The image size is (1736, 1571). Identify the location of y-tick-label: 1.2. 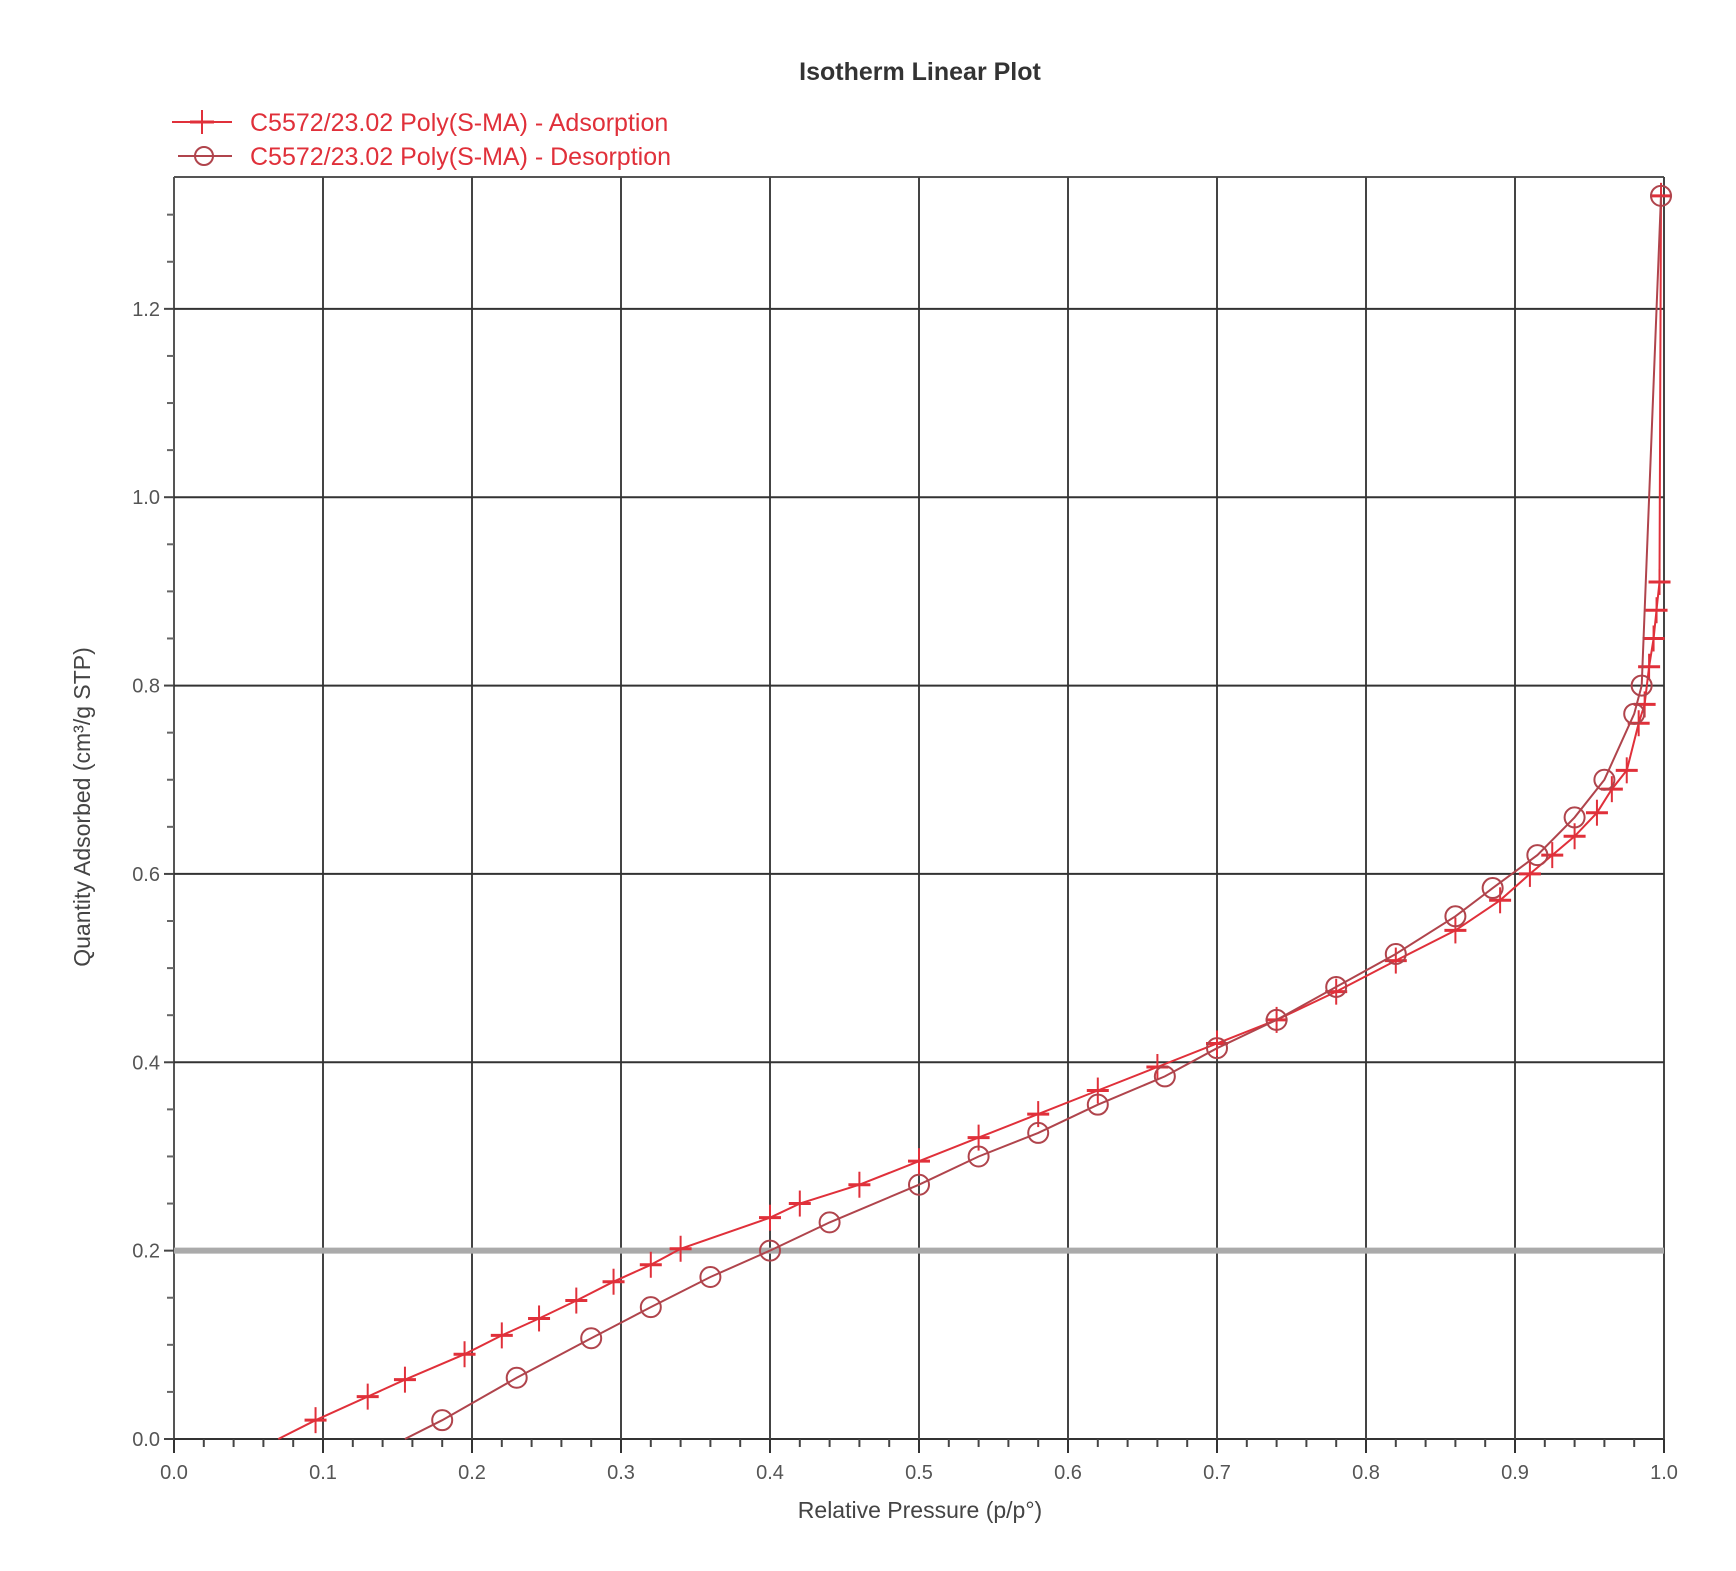
(146, 310).